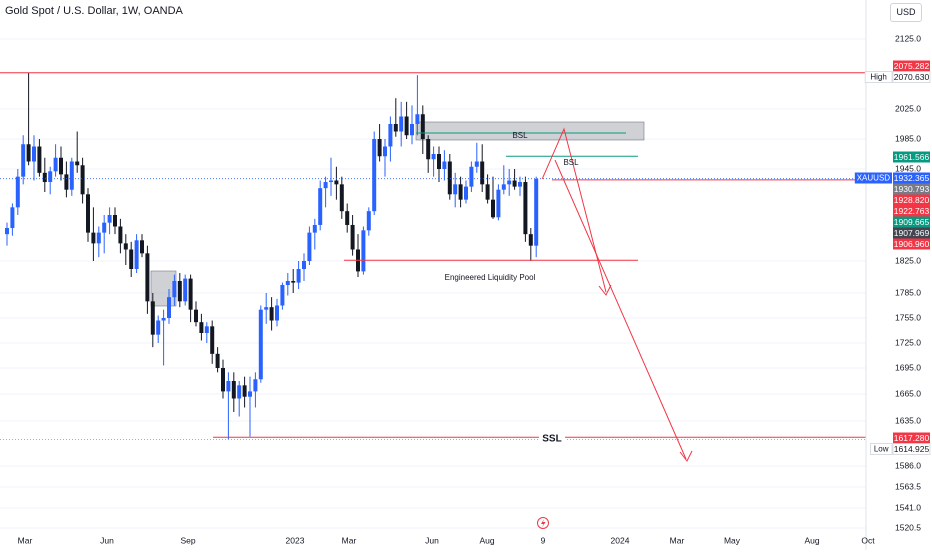 This screenshot has width=932, height=555. Describe the element at coordinates (881, 449) in the screenshot. I see `price-tag-caption: Low` at that location.